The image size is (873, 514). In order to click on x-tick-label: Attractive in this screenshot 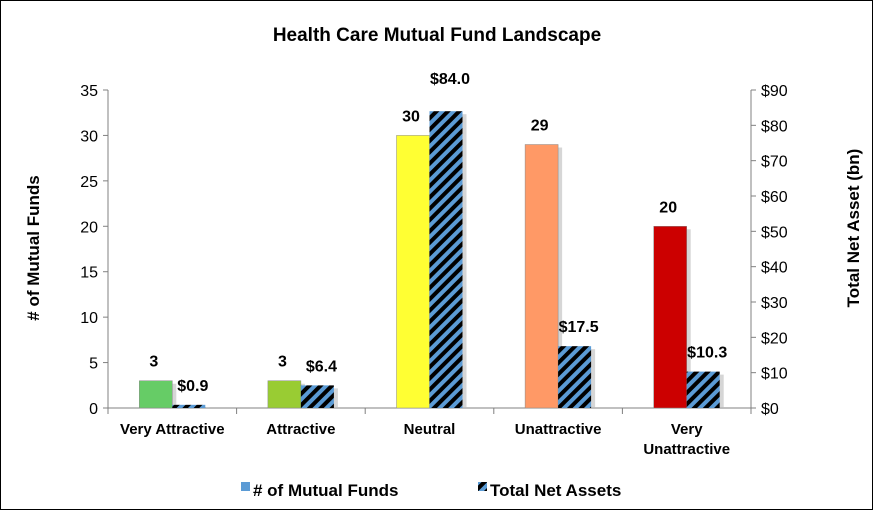, I will do `click(300, 429)`.